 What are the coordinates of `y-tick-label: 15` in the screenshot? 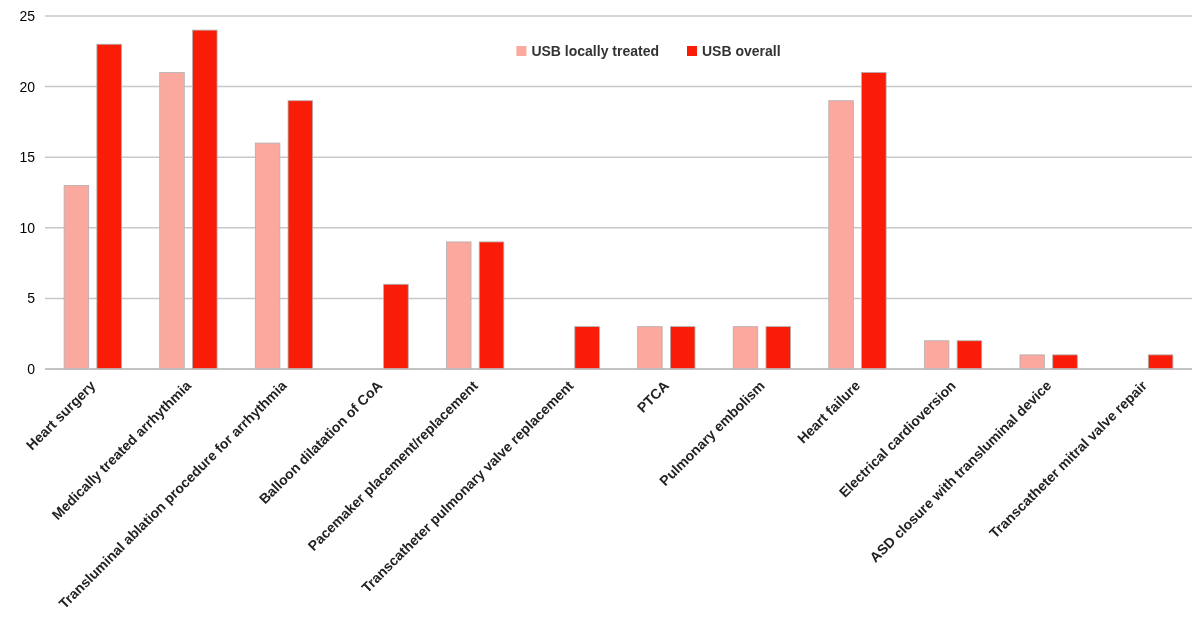 It's located at (27, 157).